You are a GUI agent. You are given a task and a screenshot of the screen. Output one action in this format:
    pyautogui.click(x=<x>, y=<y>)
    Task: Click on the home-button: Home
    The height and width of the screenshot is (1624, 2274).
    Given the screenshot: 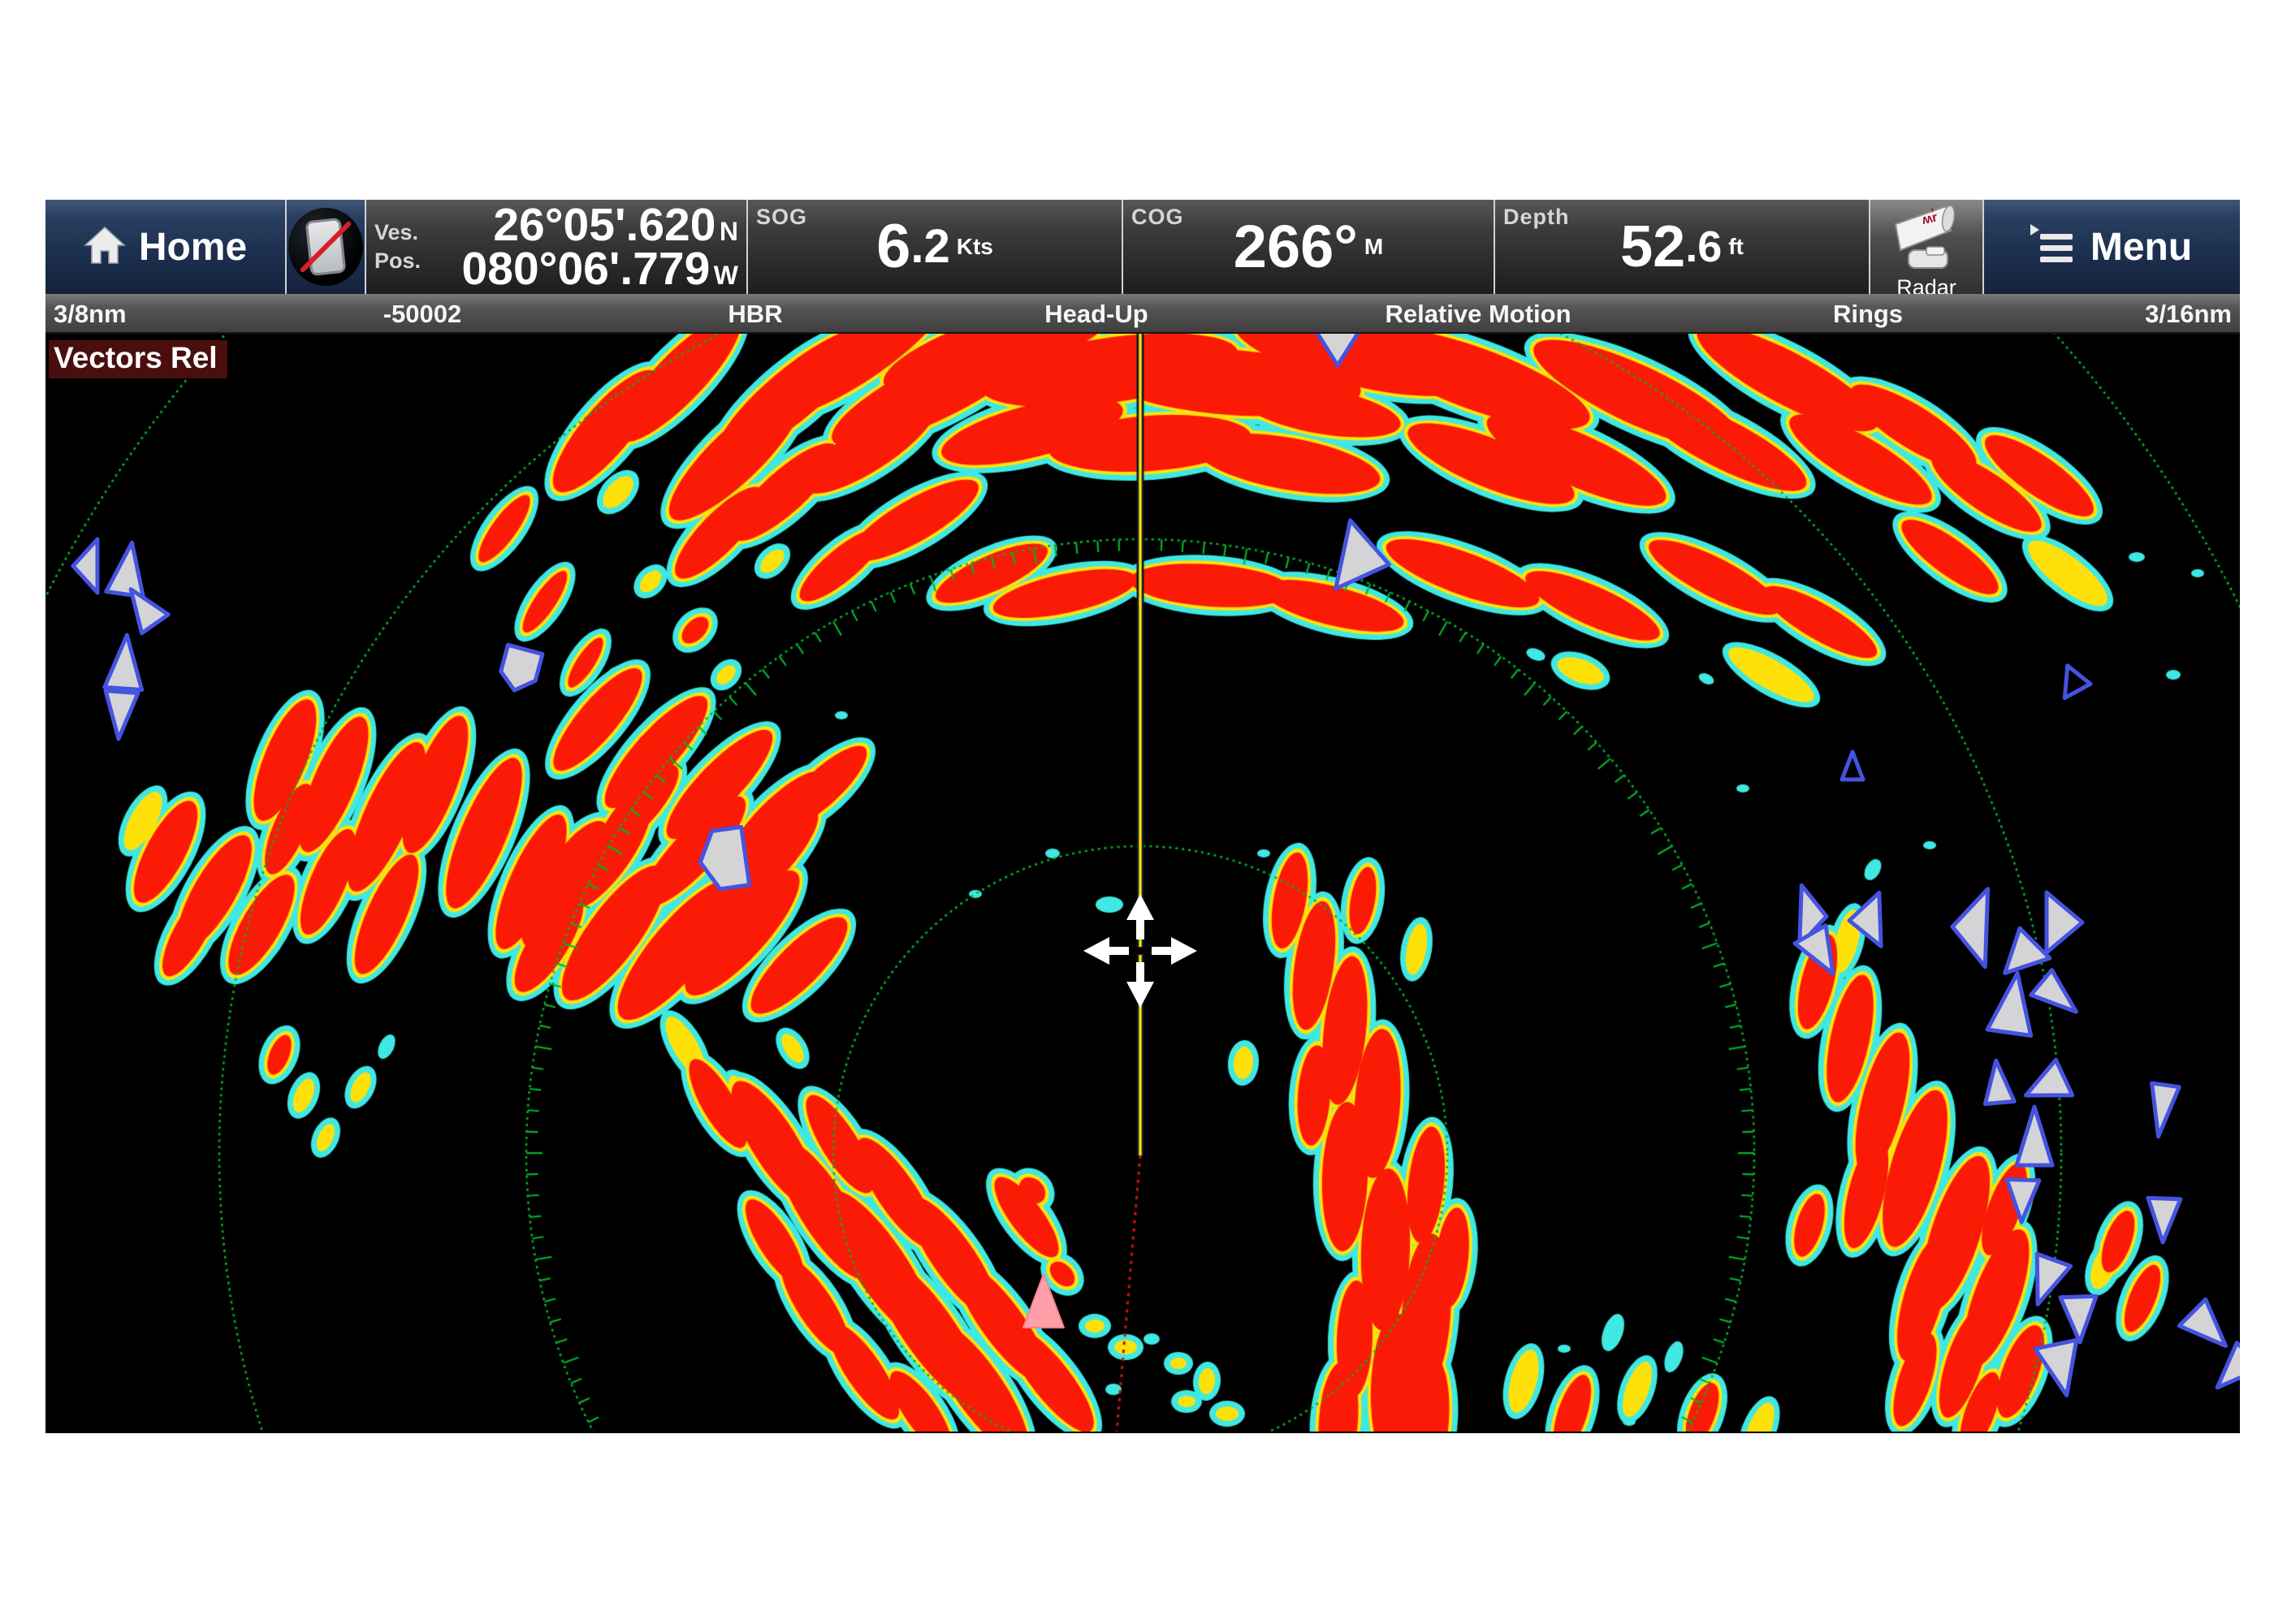 What is the action you would take?
    pyautogui.click(x=166, y=247)
    